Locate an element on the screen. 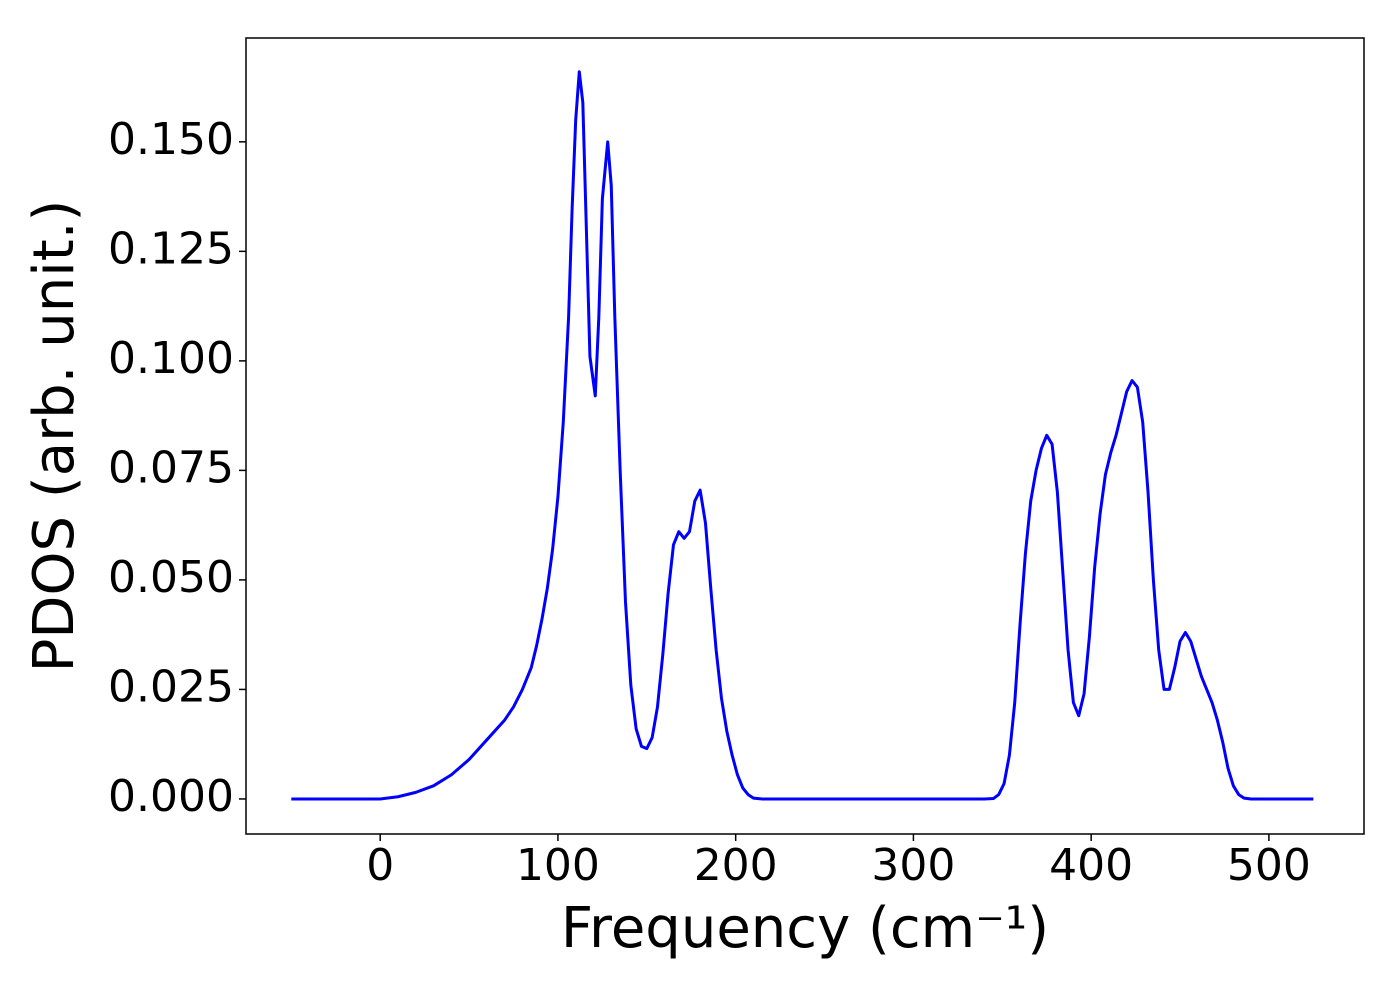  y-tick-label: 0.075 is located at coordinates (171, 467).